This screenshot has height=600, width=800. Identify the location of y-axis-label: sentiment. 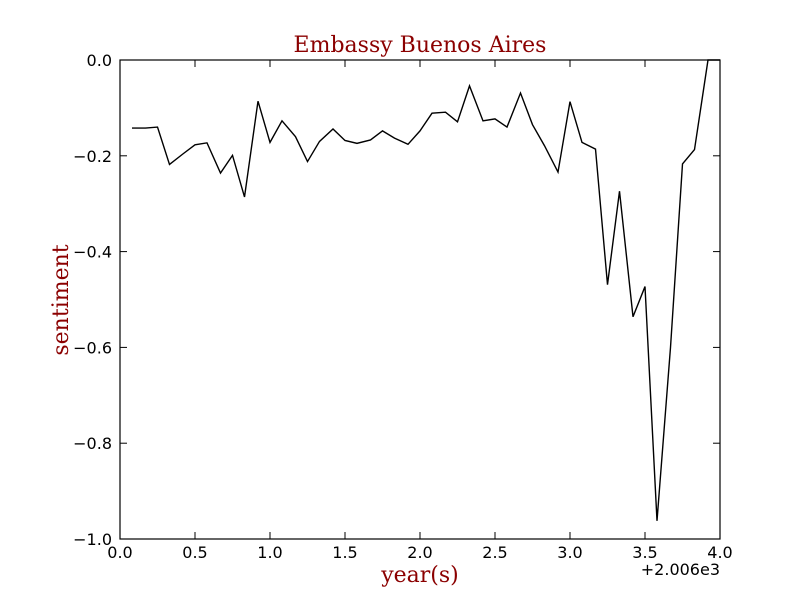
(61, 299).